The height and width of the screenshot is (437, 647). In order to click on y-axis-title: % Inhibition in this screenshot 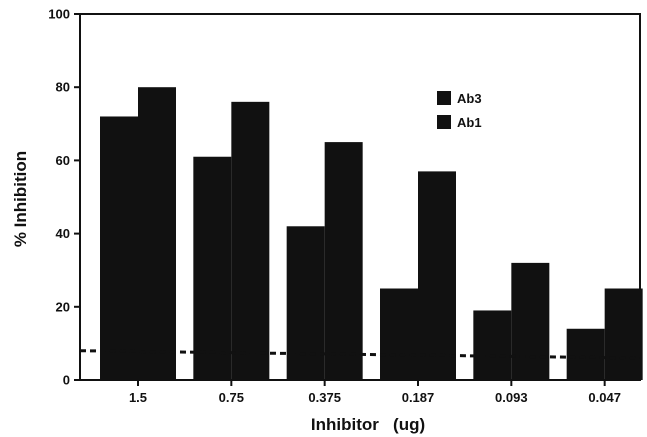, I will do `click(20, 199)`.